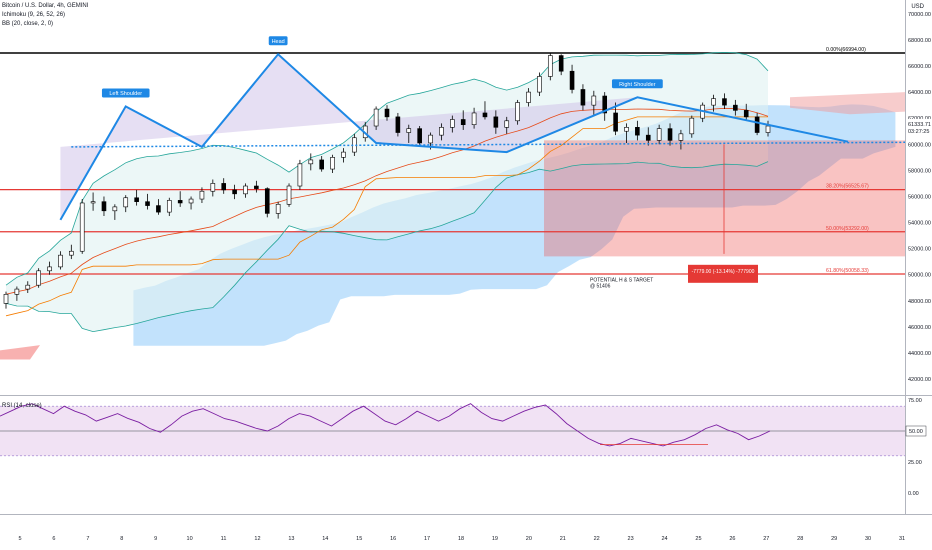  Describe the element at coordinates (847, 271) in the screenshot. I see `fib-label: 61.80%(50058.33)` at that location.